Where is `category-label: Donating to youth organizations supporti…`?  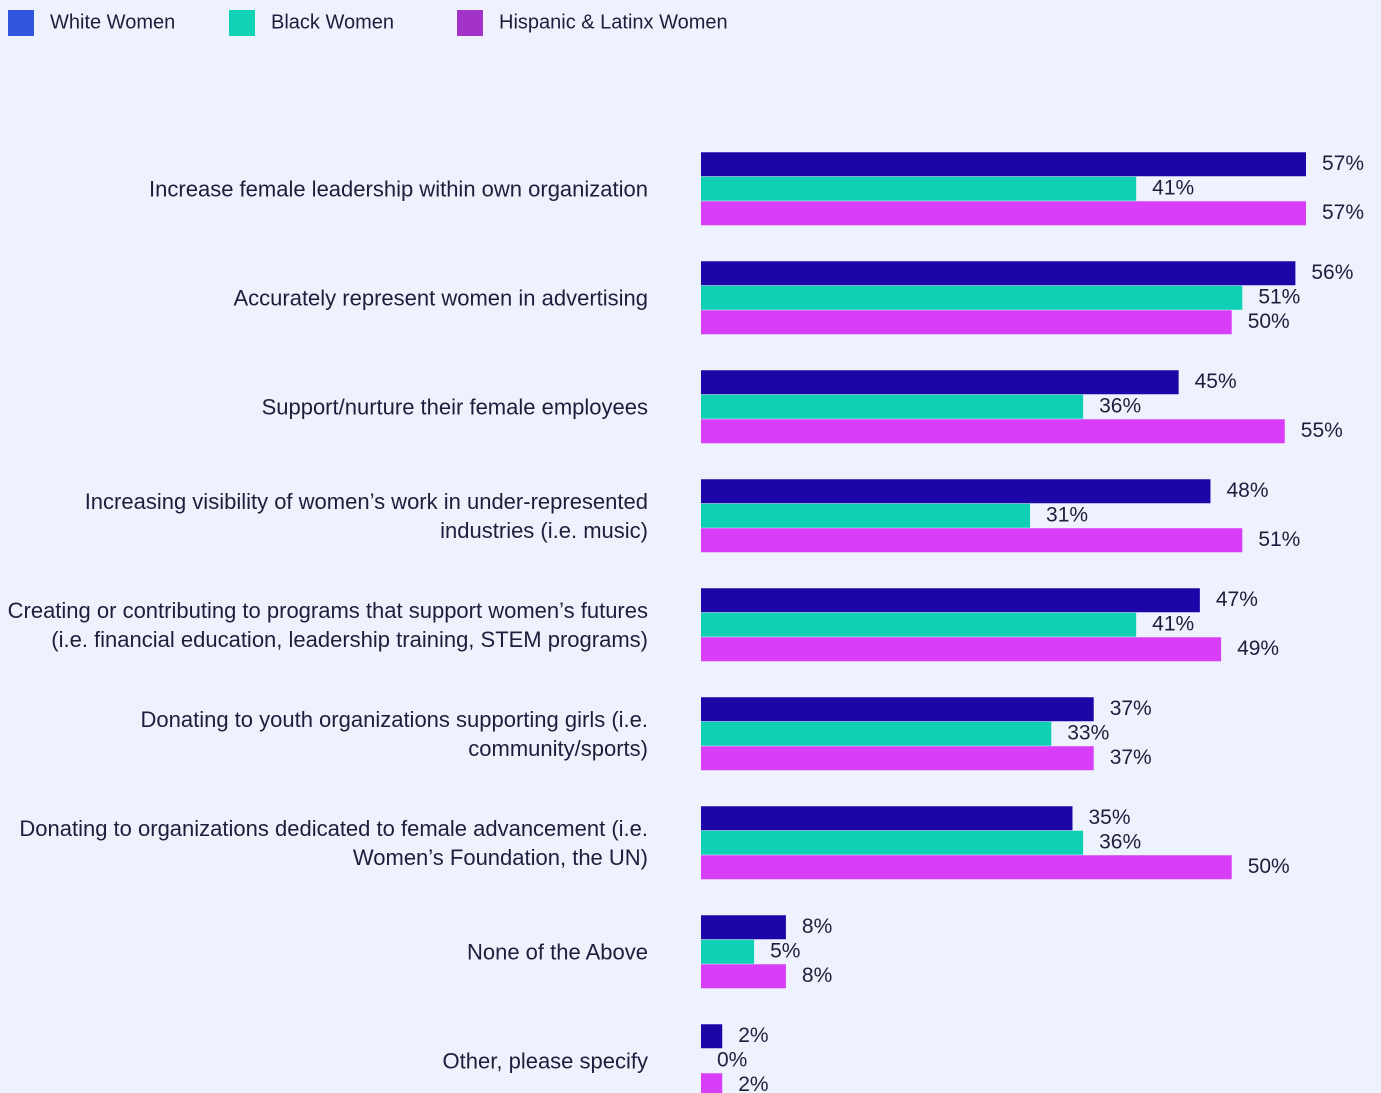
category-label: Donating to youth organizations supporti… is located at coordinates (394, 734).